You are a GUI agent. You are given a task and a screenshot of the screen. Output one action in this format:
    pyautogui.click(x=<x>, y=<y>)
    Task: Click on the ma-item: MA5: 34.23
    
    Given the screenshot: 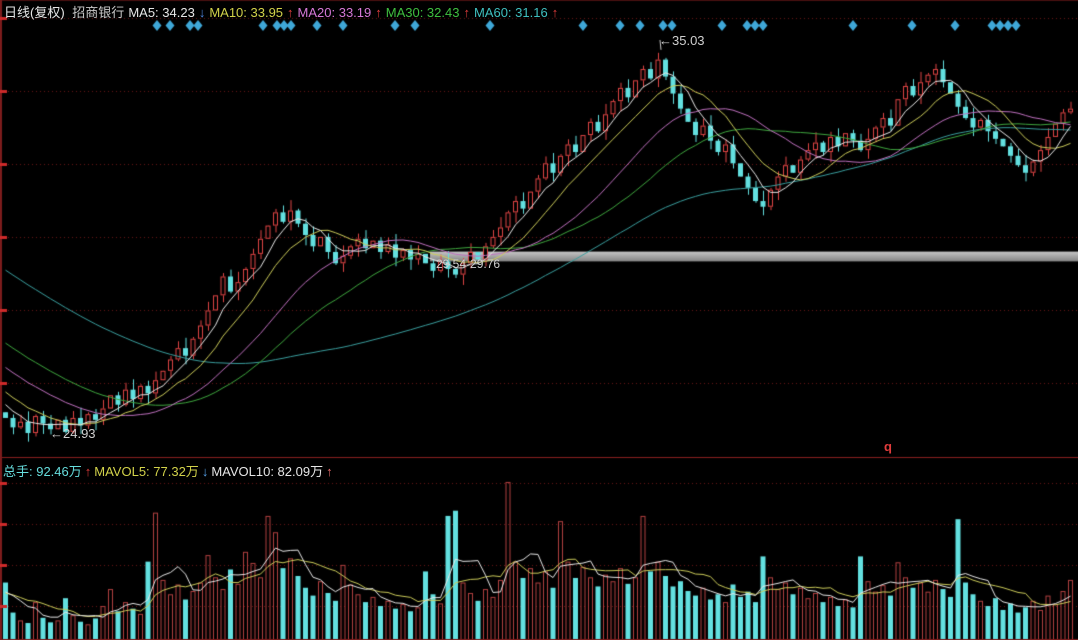 What is the action you would take?
    pyautogui.click(x=161, y=12)
    